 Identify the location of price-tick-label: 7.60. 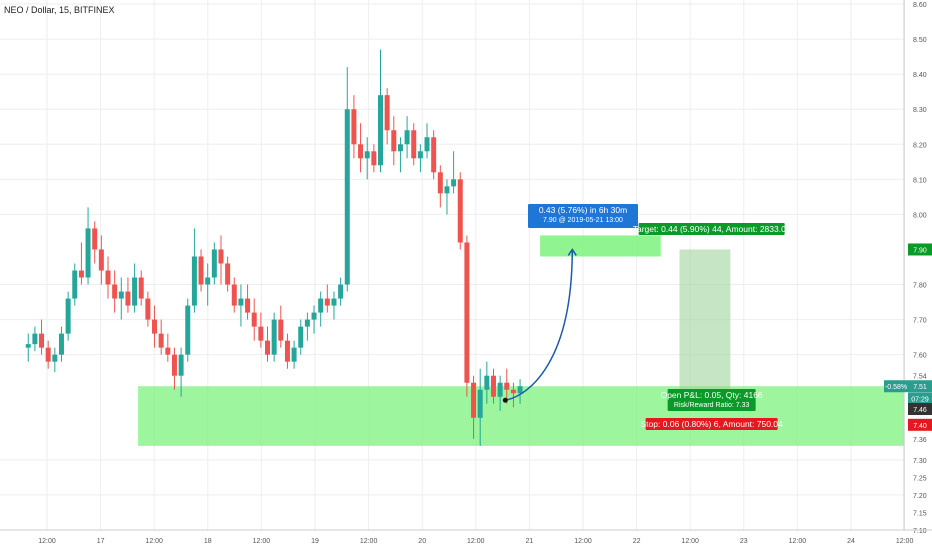
(920, 356).